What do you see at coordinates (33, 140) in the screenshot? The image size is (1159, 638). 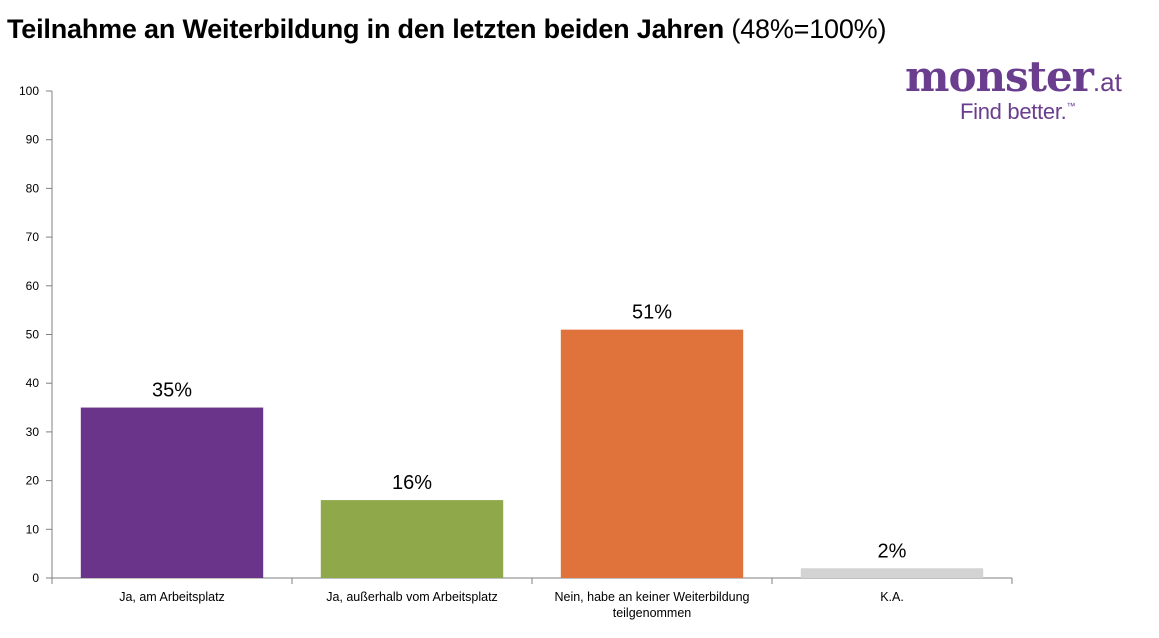 I see `y-tick-label: 90` at bounding box center [33, 140].